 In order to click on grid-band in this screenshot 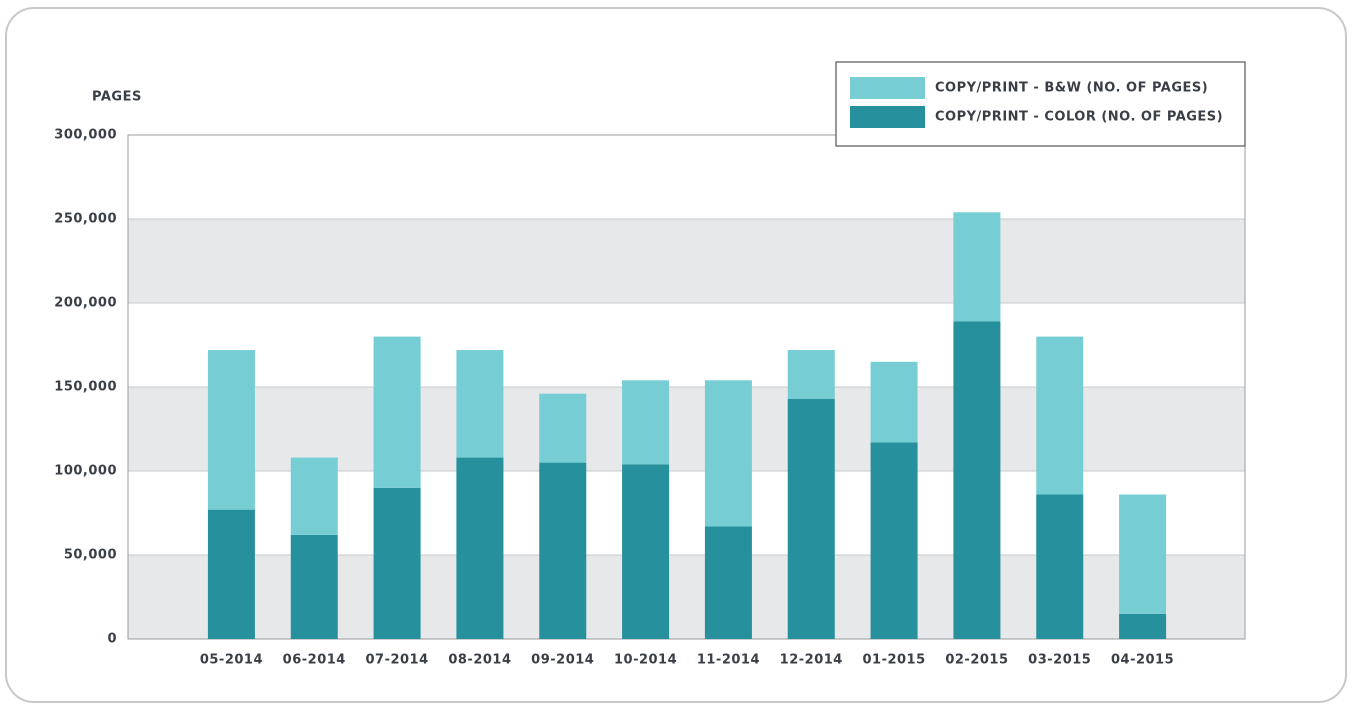, I will do `click(686, 261)`.